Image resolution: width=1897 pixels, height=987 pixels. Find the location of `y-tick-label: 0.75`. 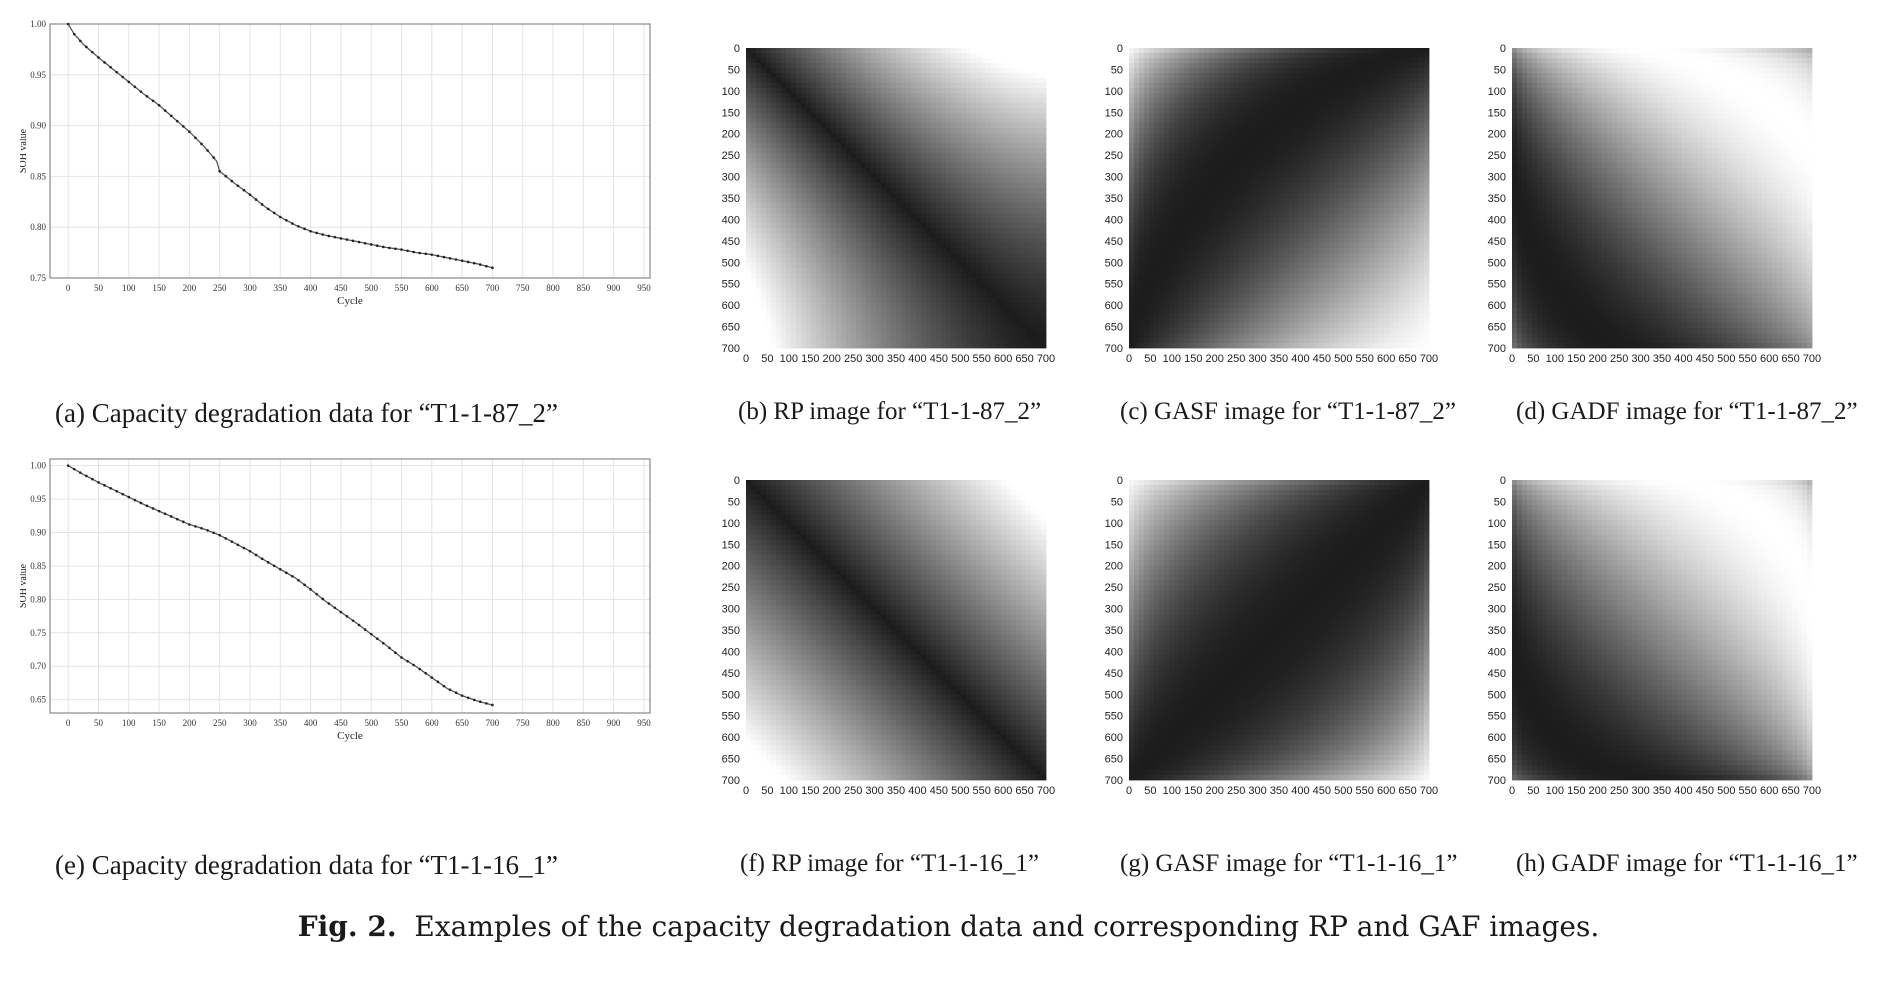

y-tick-label: 0.75 is located at coordinates (38, 278).